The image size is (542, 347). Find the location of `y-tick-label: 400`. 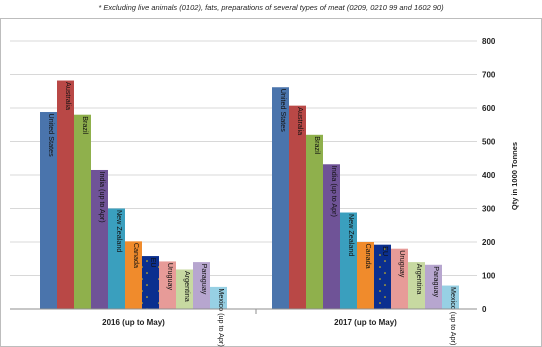

y-tick-label: 400 is located at coordinates (489, 175).